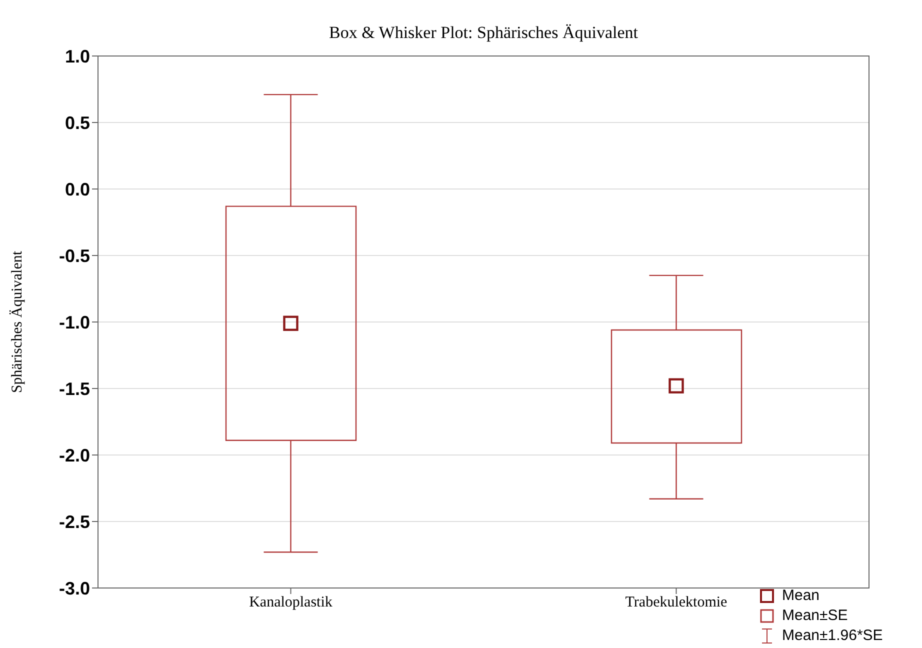 This screenshot has height=648, width=922. Describe the element at coordinates (74, 455) in the screenshot. I see `y-tick-label: -2.0` at that location.